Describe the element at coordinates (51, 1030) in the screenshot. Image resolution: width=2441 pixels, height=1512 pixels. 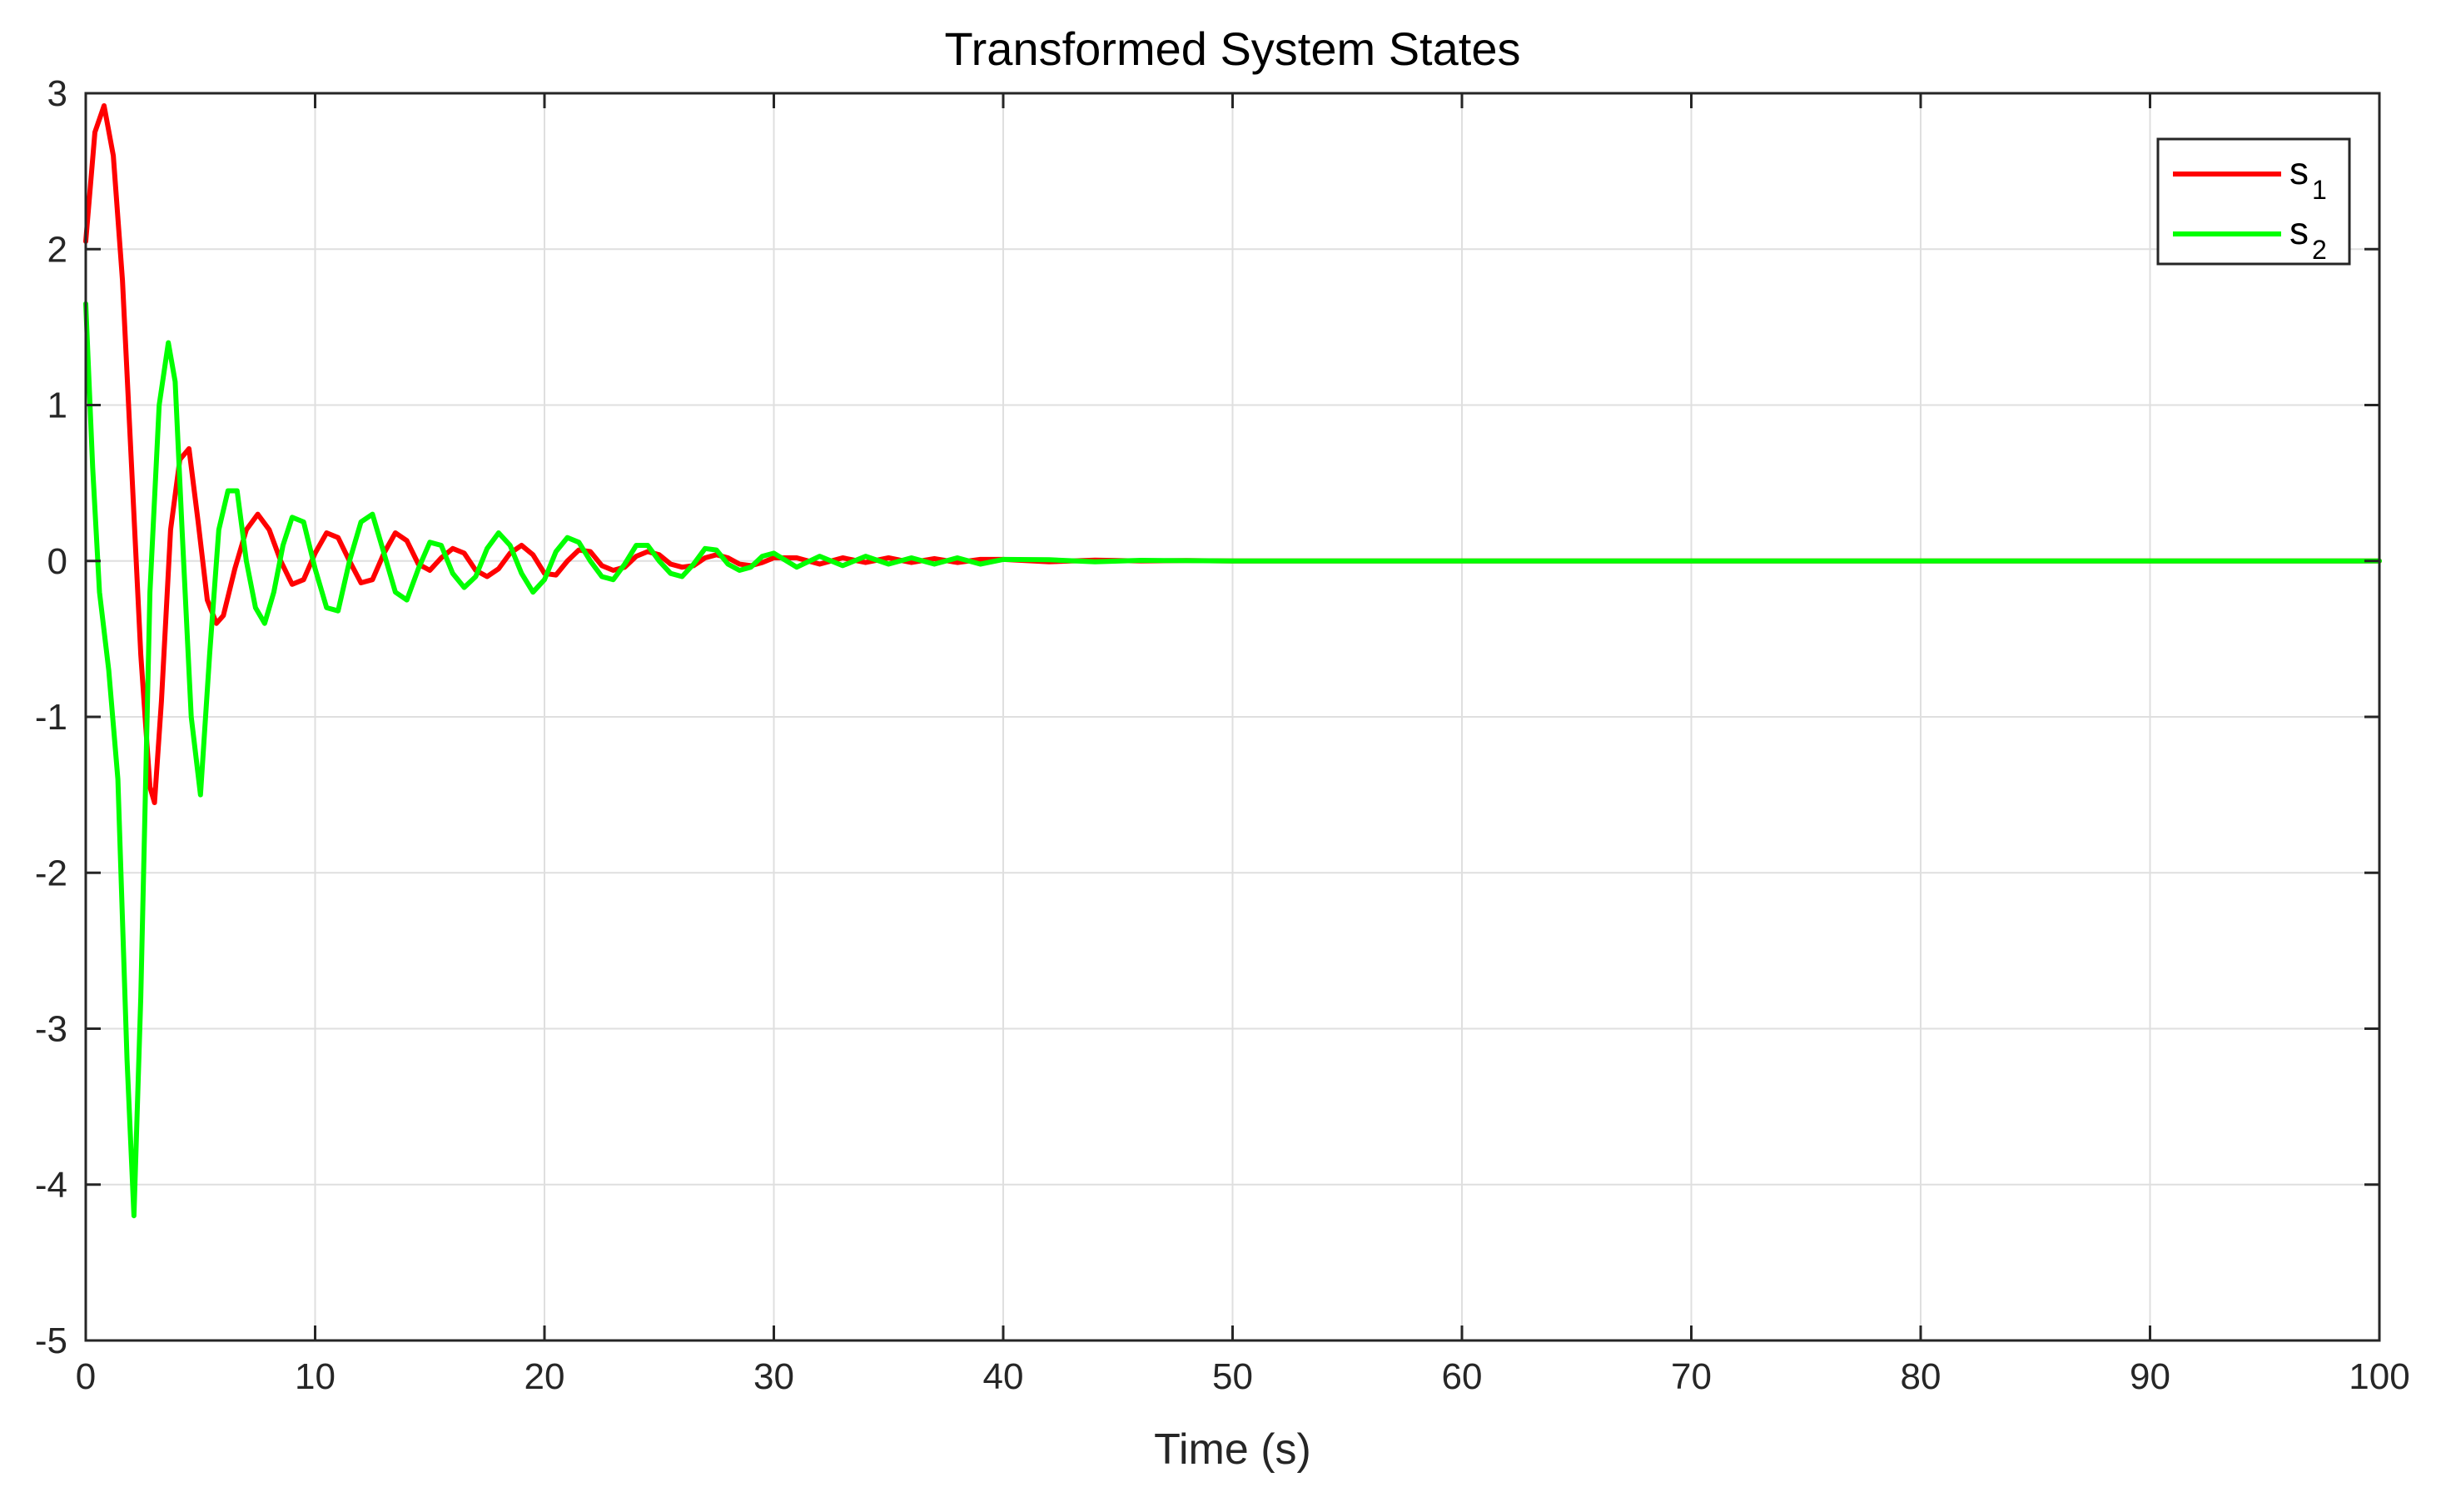
I see `y-tick-label: -3` at that location.